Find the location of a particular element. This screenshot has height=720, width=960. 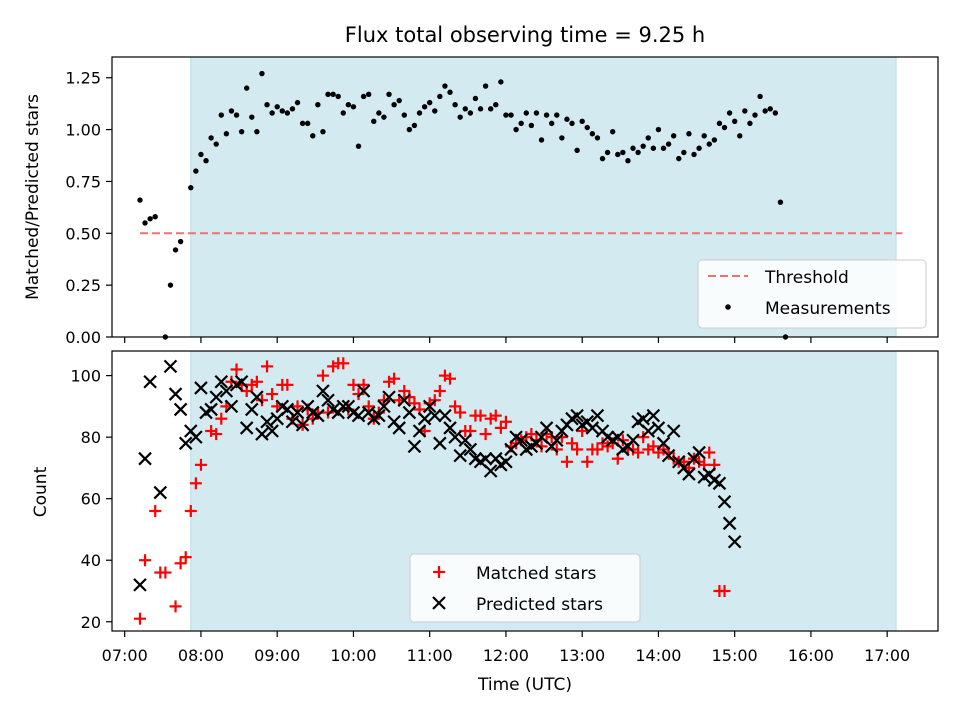

x-tick-label: 09:00 is located at coordinates (277, 655).